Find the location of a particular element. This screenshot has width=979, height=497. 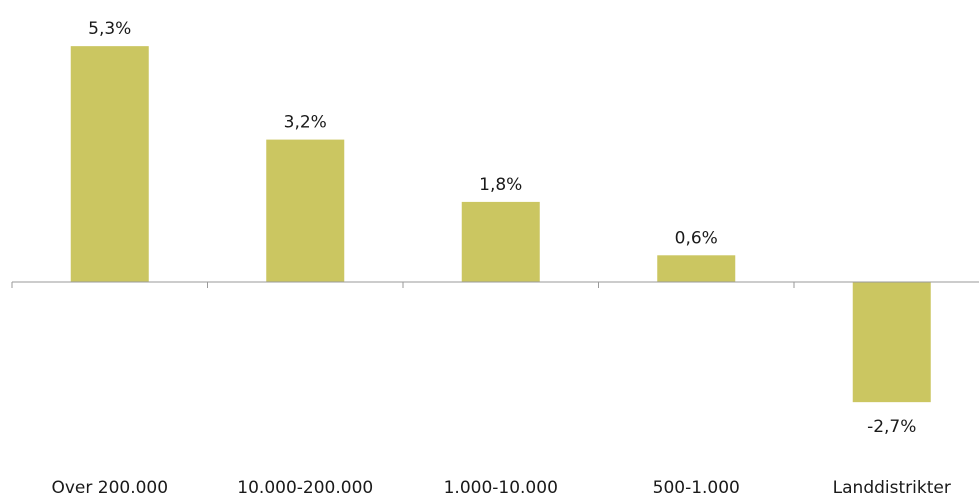

category-label: 500-1.000 is located at coordinates (696, 487).